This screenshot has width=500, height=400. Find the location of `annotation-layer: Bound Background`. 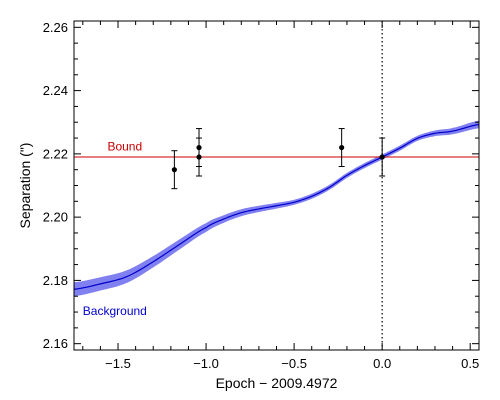

annotation-layer: Bound Background is located at coordinates (115, 229).